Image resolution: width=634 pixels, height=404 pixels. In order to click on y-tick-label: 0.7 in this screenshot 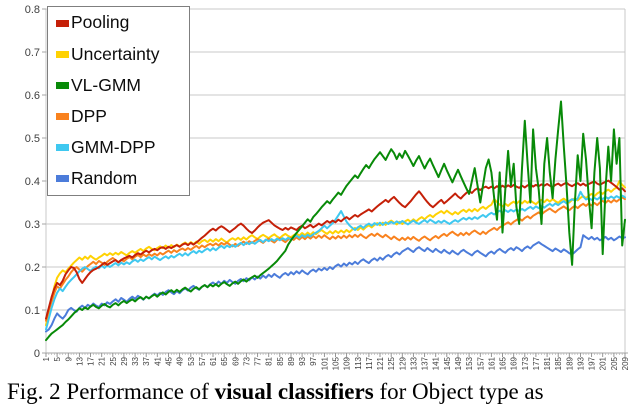, I will do `click(32, 53)`.